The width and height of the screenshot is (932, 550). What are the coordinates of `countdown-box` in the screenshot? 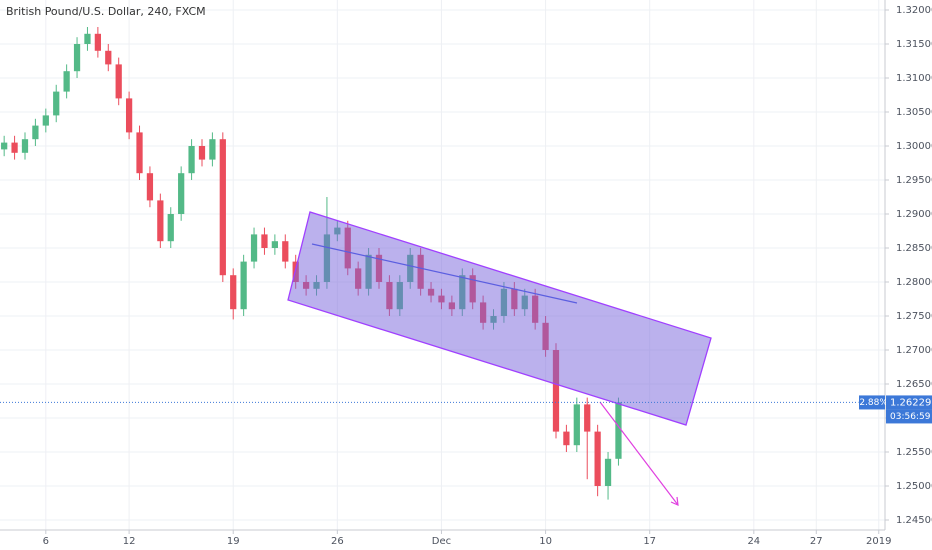 It's located at (909, 416).